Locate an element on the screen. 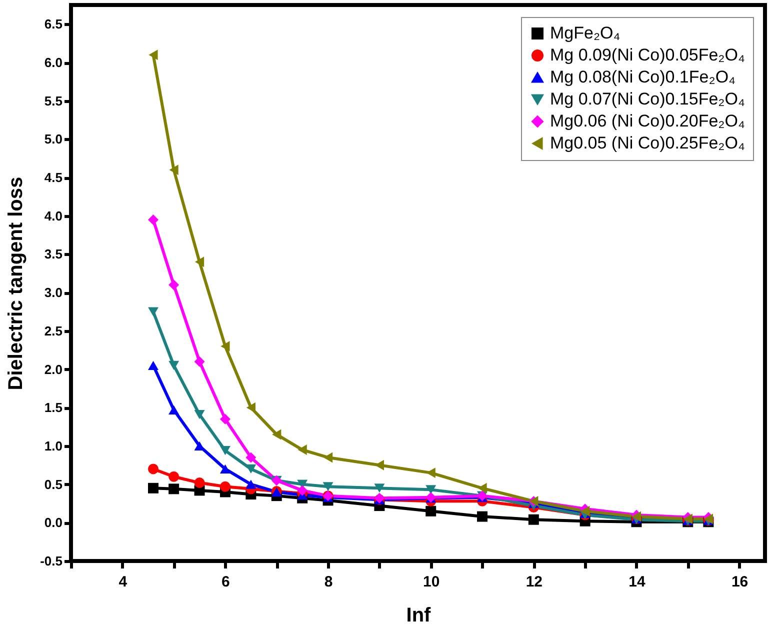  y-tick-label: -0.5 is located at coordinates (51, 561).